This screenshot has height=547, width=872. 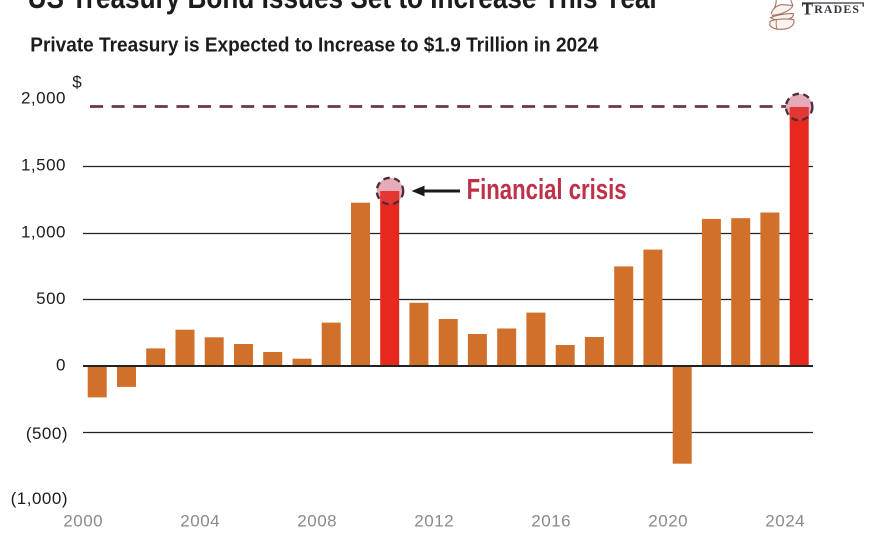 I want to click on svg-text: 0, so click(x=61, y=364).